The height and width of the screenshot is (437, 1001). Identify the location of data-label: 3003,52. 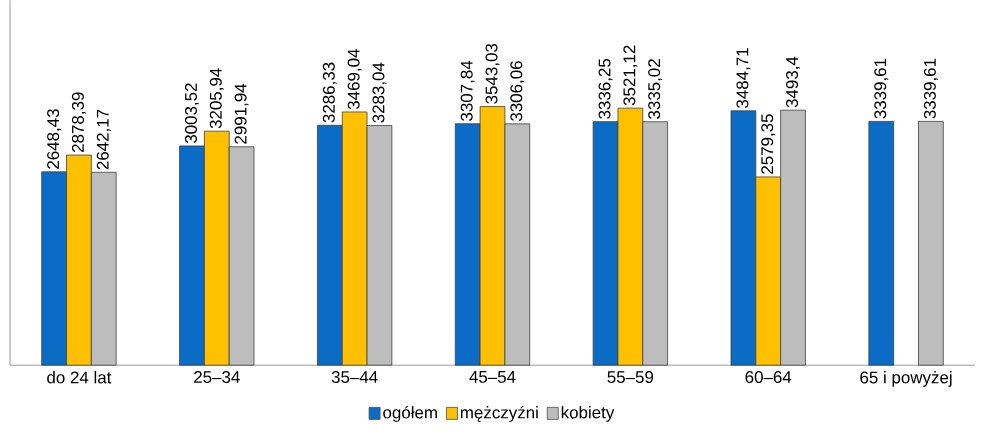
(191, 113).